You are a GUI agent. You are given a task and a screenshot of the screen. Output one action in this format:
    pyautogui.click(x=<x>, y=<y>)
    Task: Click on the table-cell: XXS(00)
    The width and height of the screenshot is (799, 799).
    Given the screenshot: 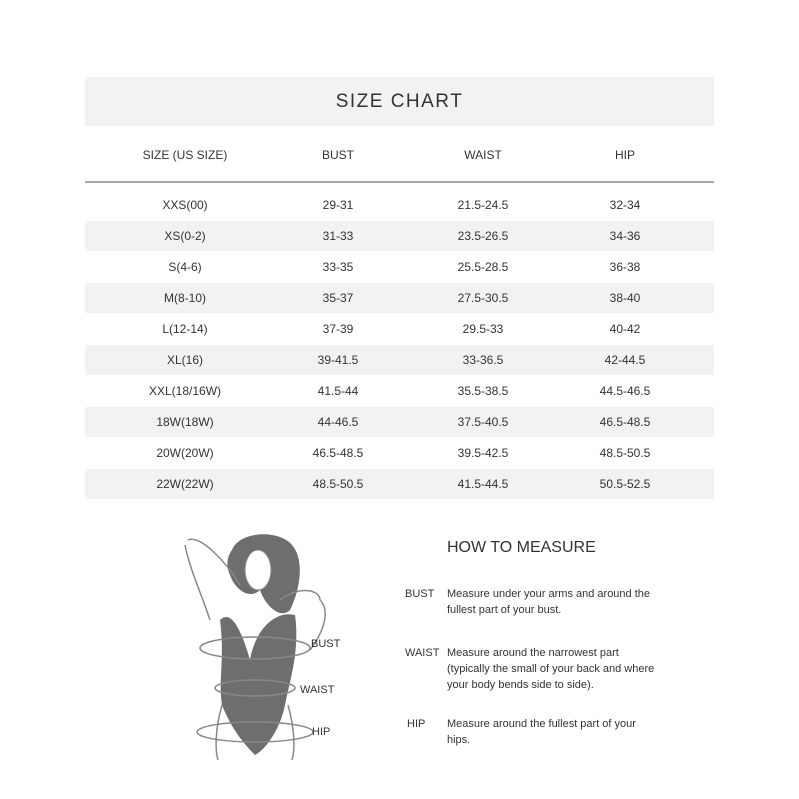 What is the action you would take?
    pyautogui.click(x=185, y=205)
    